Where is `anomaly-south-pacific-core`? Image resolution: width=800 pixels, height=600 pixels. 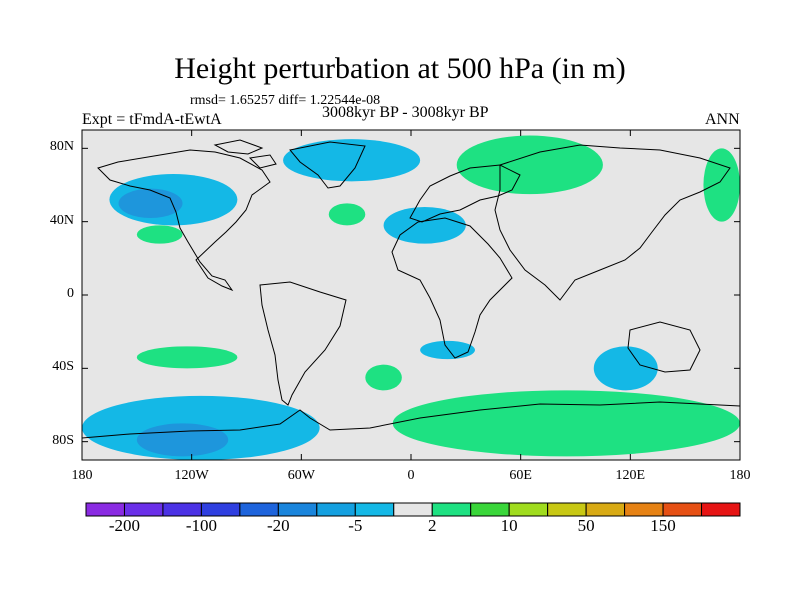
anomaly-south-pacific-core is located at coordinates (182, 440).